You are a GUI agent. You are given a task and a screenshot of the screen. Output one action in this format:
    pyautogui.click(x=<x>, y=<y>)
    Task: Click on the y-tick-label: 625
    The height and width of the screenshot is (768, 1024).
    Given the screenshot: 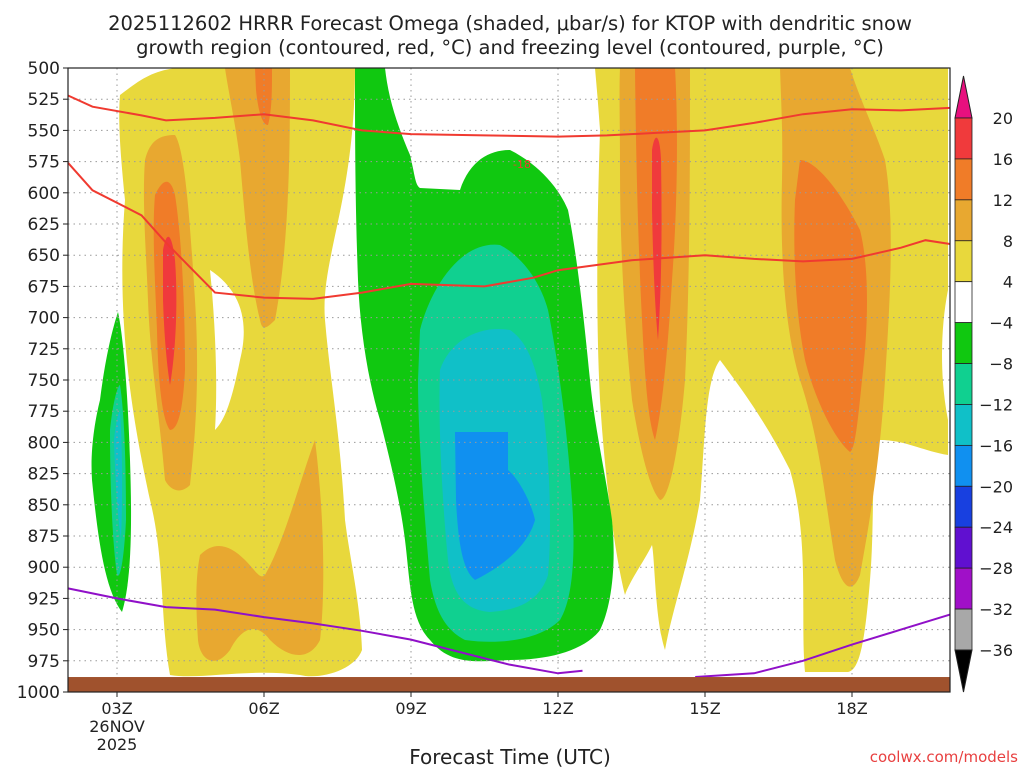 What is the action you would take?
    pyautogui.click(x=44, y=225)
    